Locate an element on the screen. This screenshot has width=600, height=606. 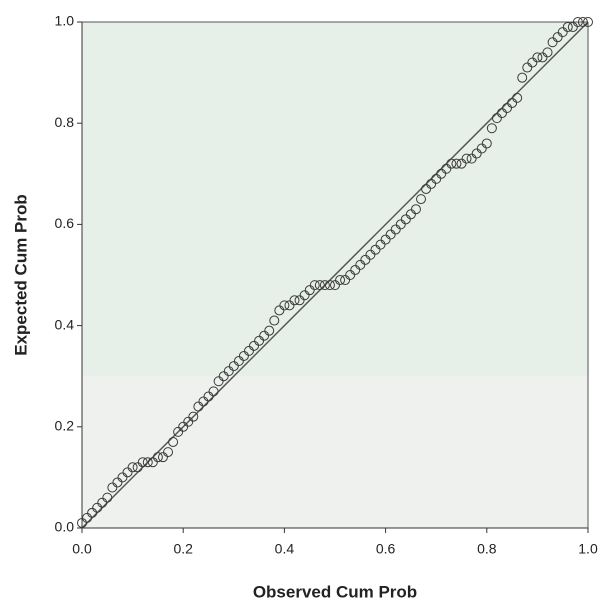
y-tick-label: 0.0 is located at coordinates (65, 527).